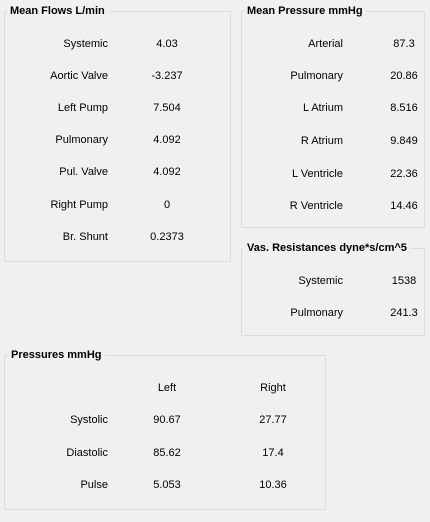 Image resolution: width=430 pixels, height=522 pixels. Describe the element at coordinates (87, 453) in the screenshot. I see `pressures-label-diastolic: Diastolic` at that location.